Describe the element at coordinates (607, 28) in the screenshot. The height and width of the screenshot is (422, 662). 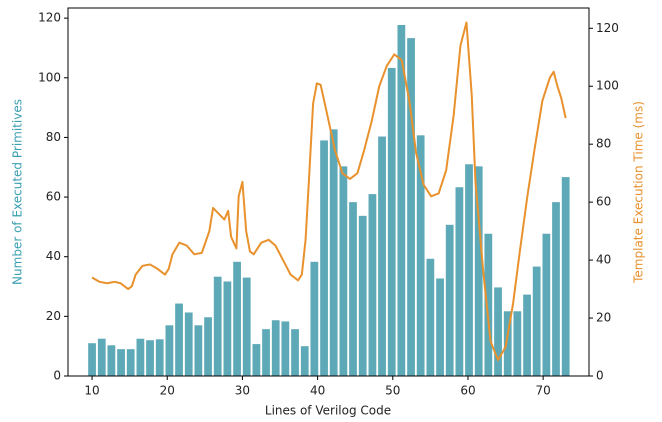
I see `y2-tick-label: 120` at that location.